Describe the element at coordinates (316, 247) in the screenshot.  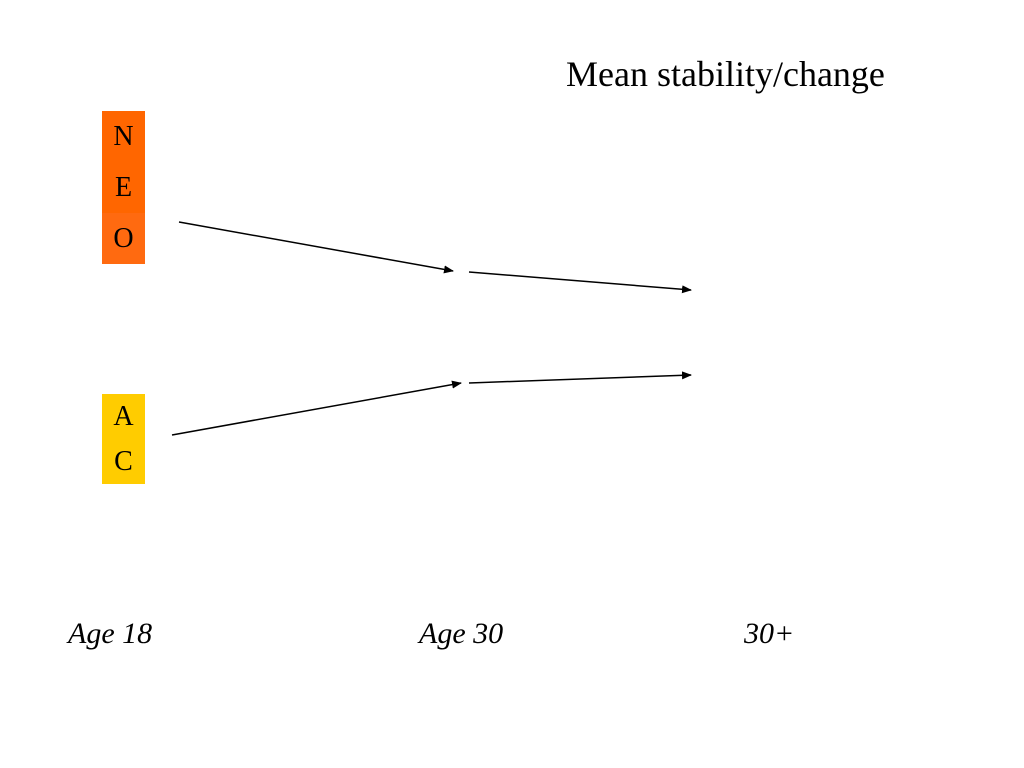
I see `neo-decline-arrow-early` at that location.